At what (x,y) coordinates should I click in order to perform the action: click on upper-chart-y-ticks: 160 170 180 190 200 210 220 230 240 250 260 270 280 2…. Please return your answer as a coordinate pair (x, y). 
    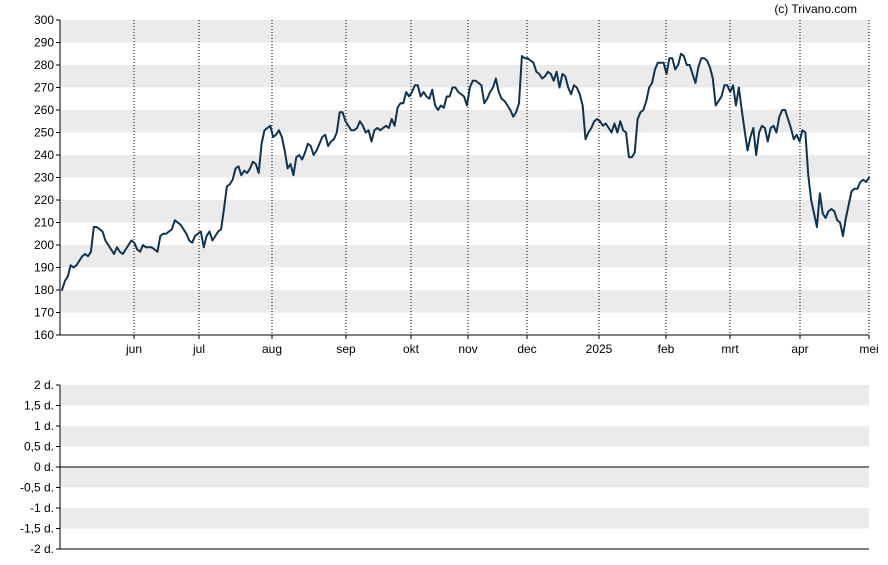
    Looking at the image, I should click on (47, 177).